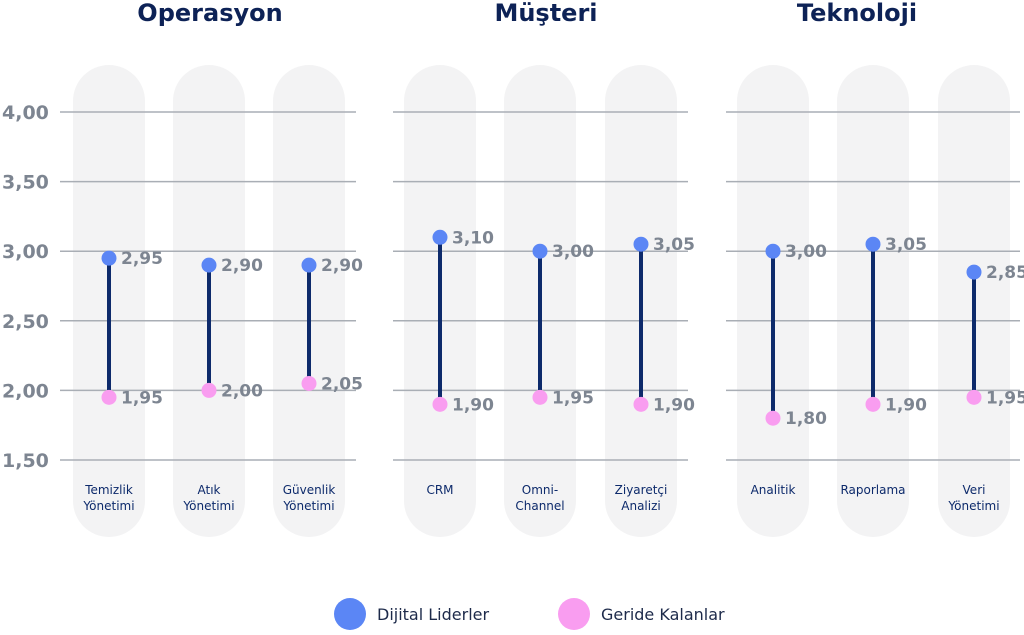  What do you see at coordinates (25, 183) in the screenshot?
I see `y-tick-label: 3,50` at bounding box center [25, 183].